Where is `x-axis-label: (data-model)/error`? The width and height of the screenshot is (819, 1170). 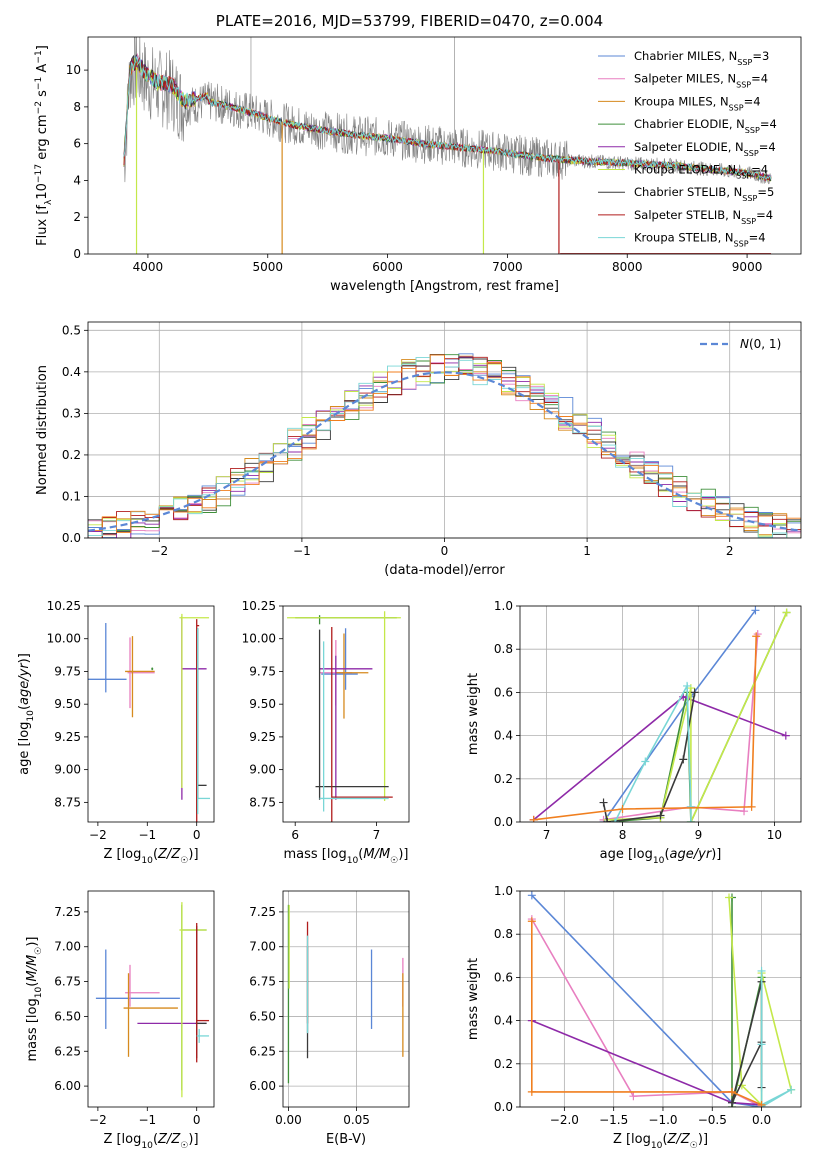 x-axis-label: (data-model)/error is located at coordinates (444, 570).